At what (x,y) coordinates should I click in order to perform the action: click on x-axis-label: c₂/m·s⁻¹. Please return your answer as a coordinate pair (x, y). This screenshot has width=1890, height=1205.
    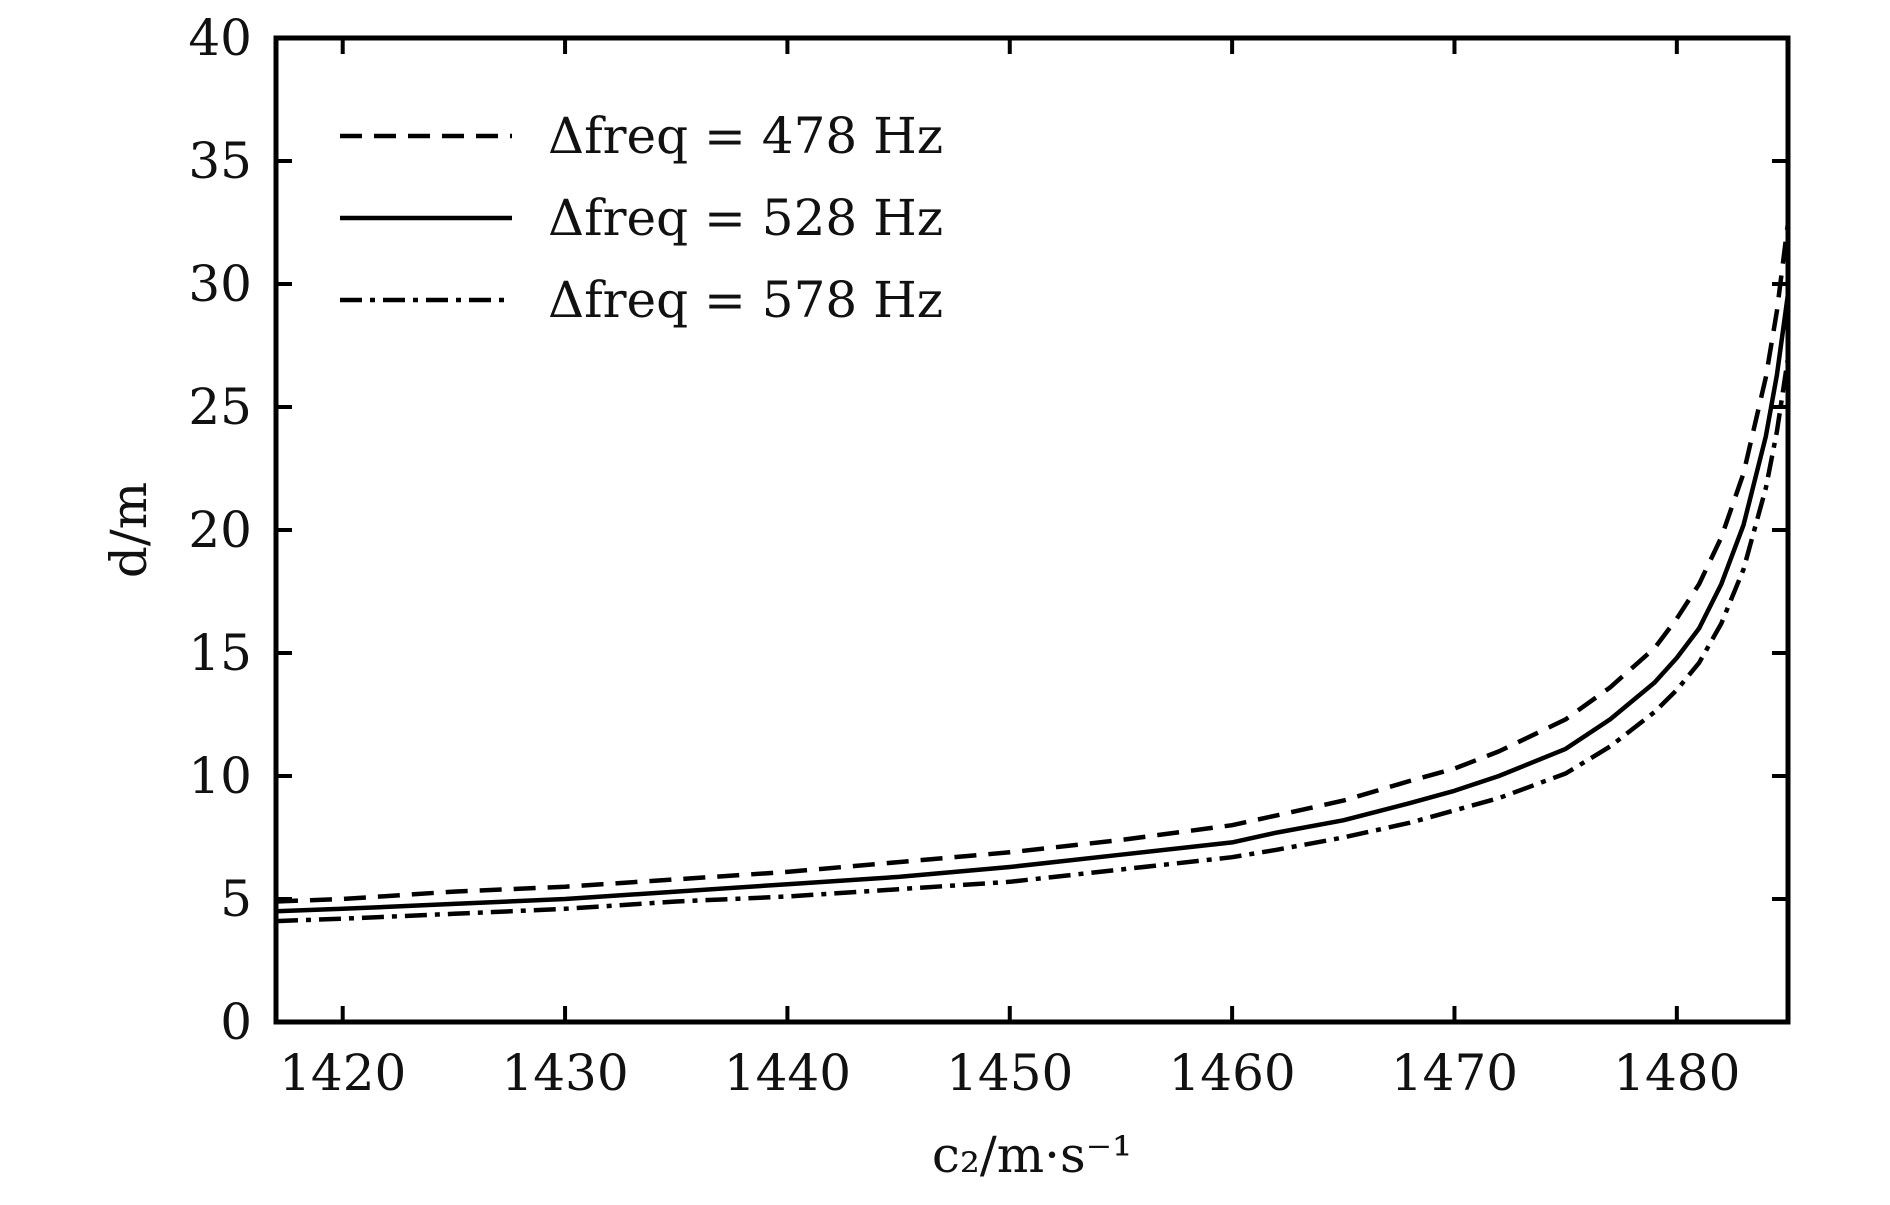
    Looking at the image, I should click on (1032, 1155).